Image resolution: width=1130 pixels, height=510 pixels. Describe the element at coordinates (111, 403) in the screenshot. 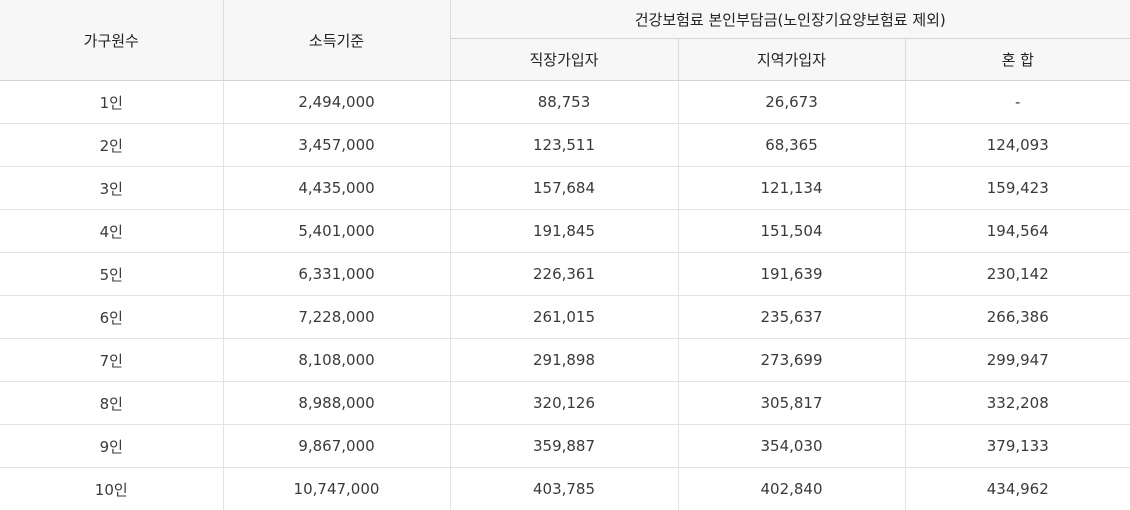

I see `cell-household: 8인` at that location.